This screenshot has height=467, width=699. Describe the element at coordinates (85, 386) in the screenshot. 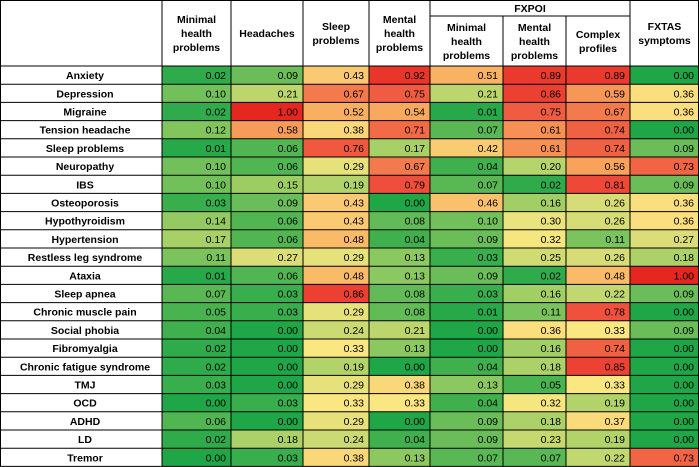

I see `row-label: TMJ` at that location.